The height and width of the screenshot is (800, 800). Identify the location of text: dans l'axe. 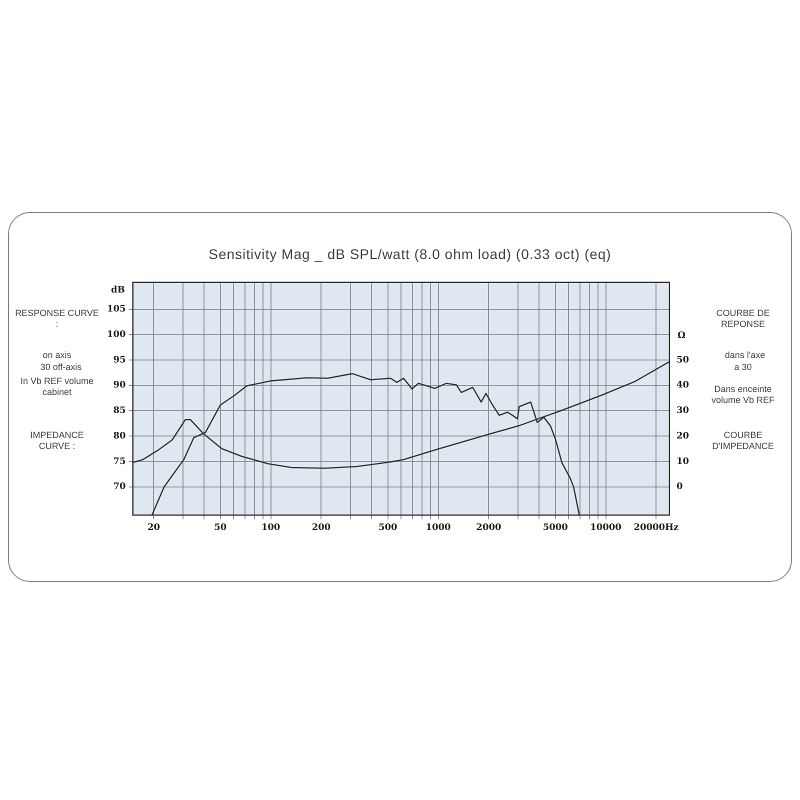
(745, 355).